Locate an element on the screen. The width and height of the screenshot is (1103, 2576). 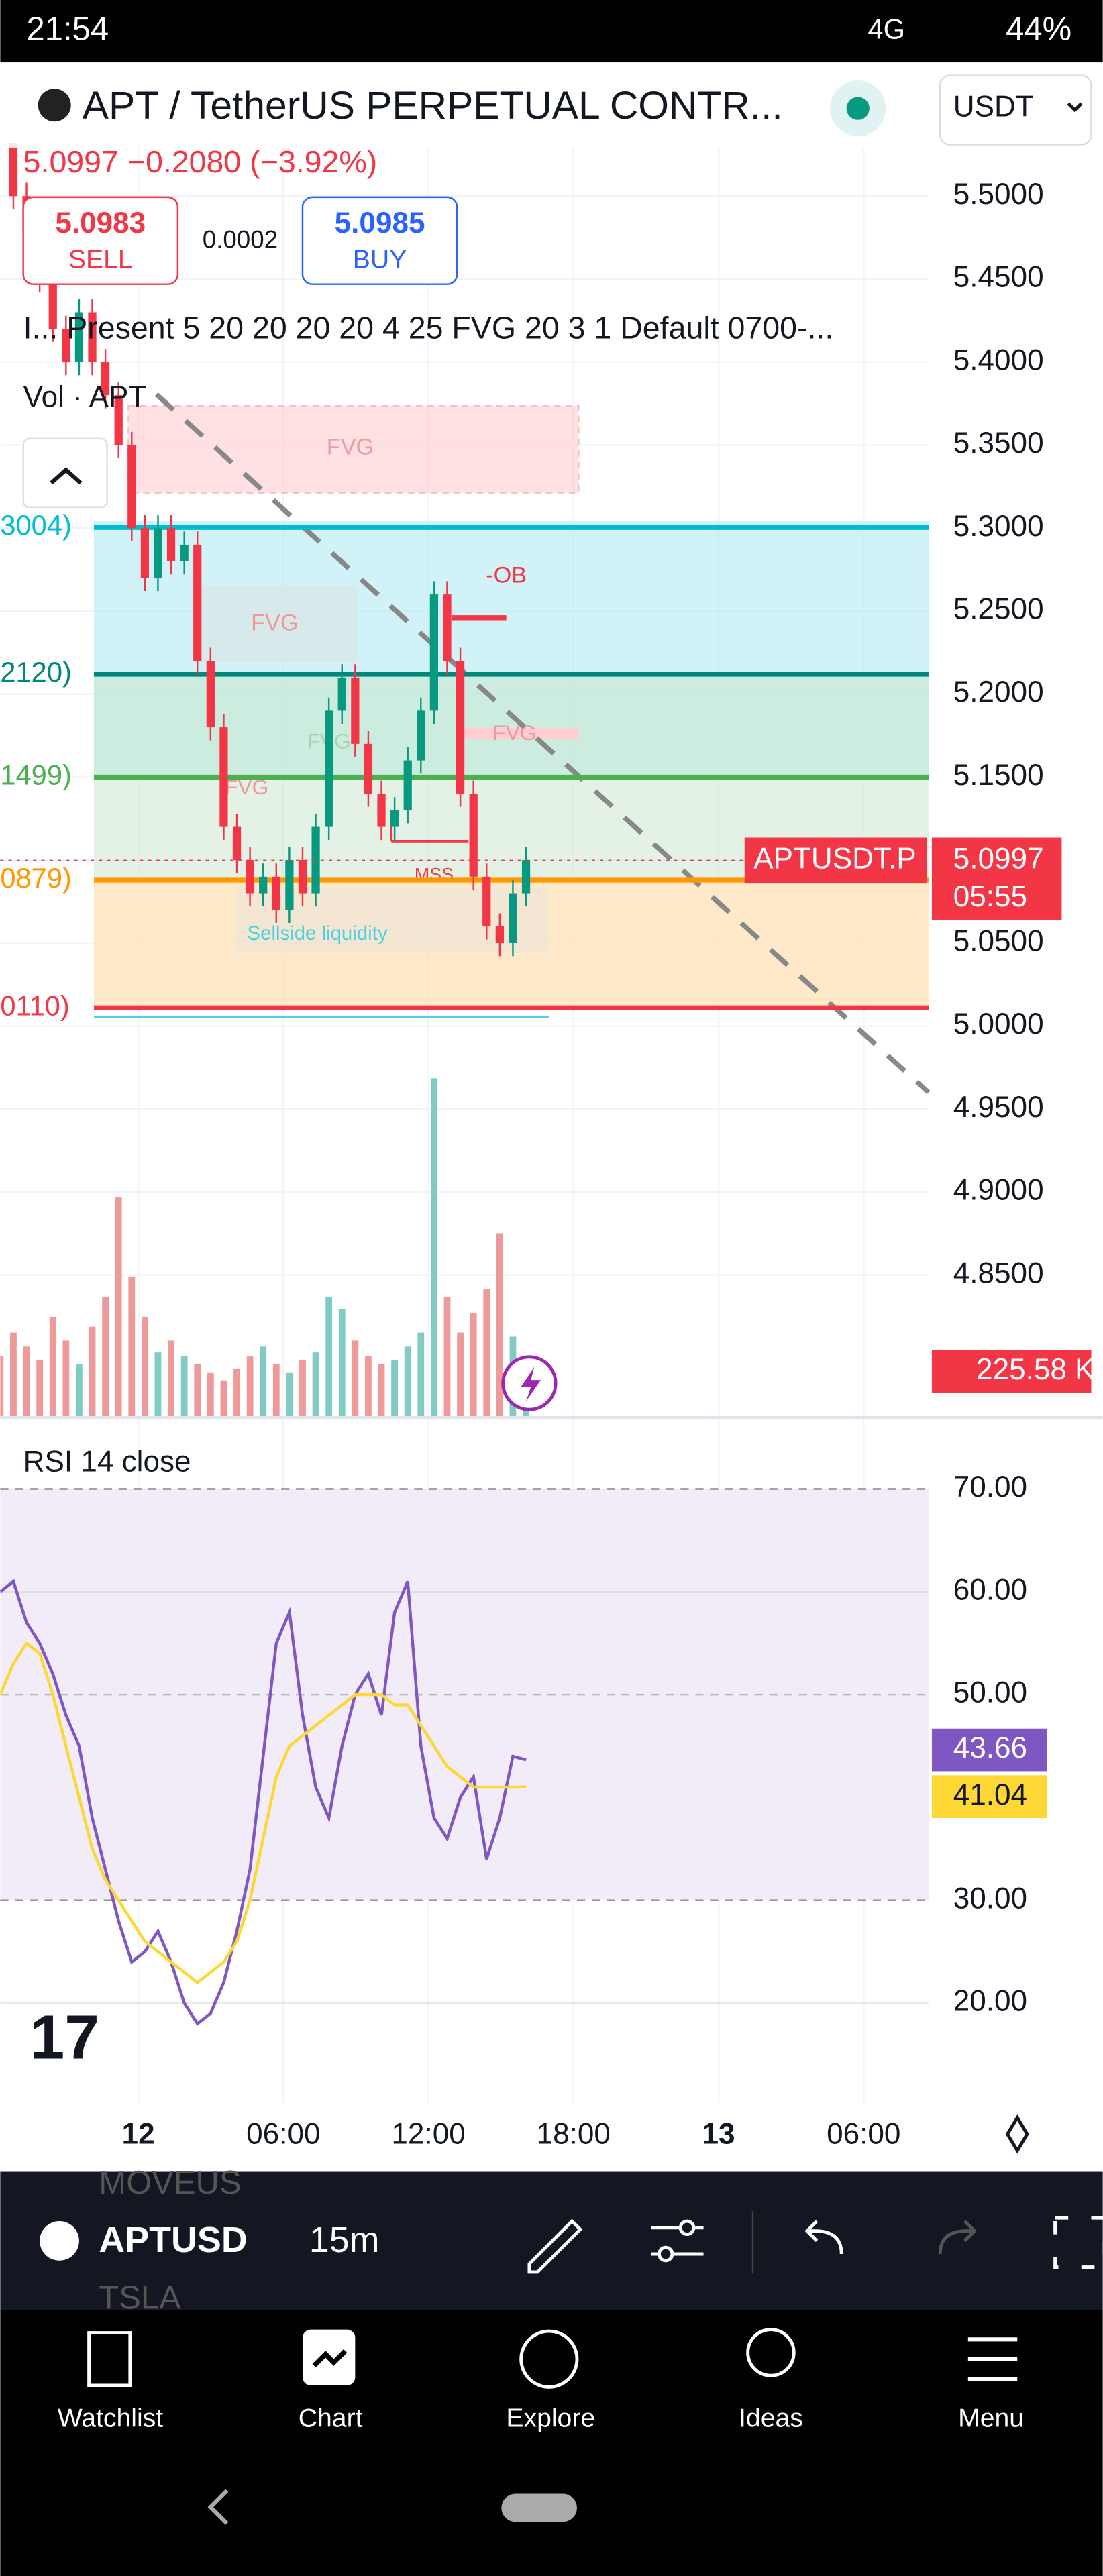
buy-label: BUY is located at coordinates (380, 260).